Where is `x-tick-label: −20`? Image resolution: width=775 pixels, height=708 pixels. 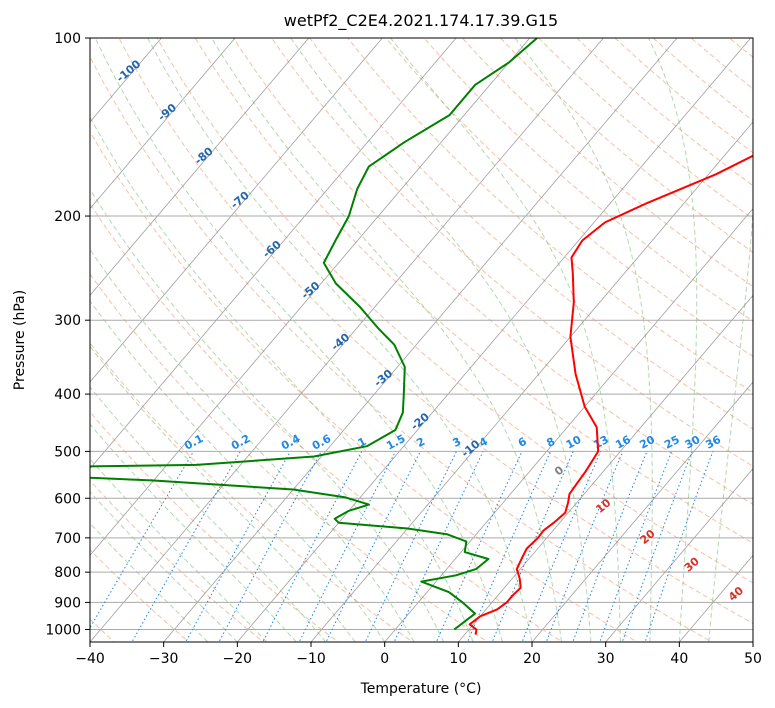 x-tick-label: −20 is located at coordinates (238, 659).